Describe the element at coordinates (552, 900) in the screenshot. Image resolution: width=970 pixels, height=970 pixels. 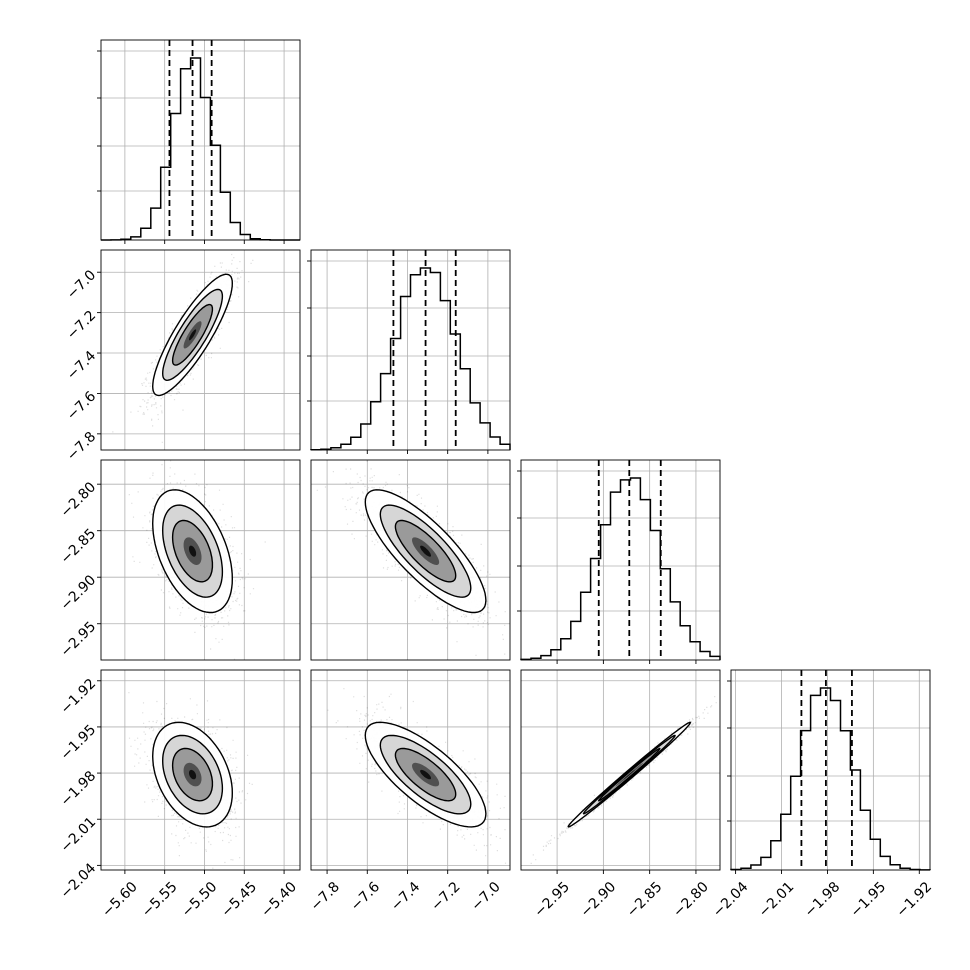
I see `x-tick-label-2-0: −2.95` at that location.